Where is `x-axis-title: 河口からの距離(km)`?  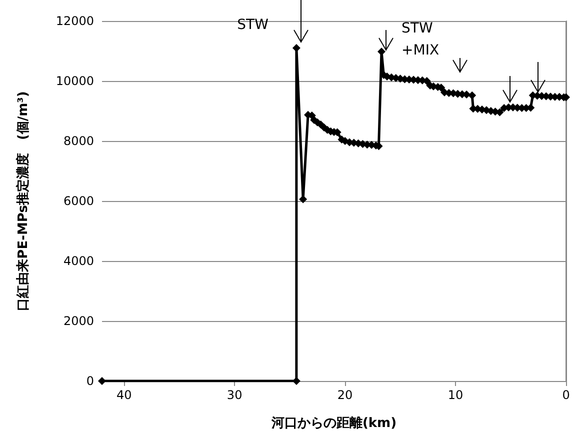
x-axis-title: 河口からの距離(km) is located at coordinates (333, 423).